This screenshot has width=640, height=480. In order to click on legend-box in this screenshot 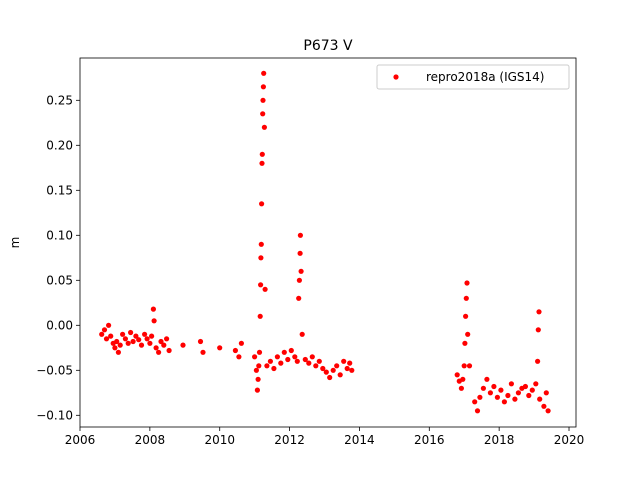, I will do `click(473, 77)`.